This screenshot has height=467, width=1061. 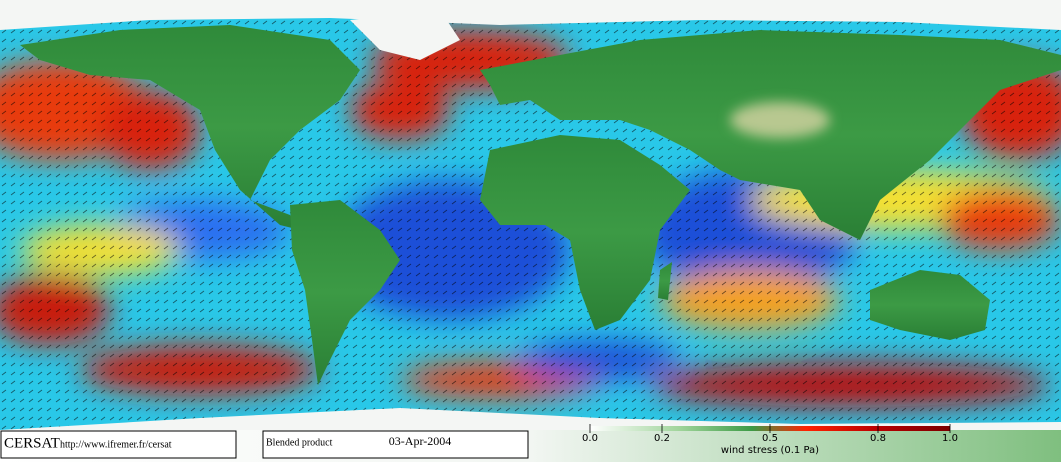 I want to click on product-box, so click(x=395, y=444).